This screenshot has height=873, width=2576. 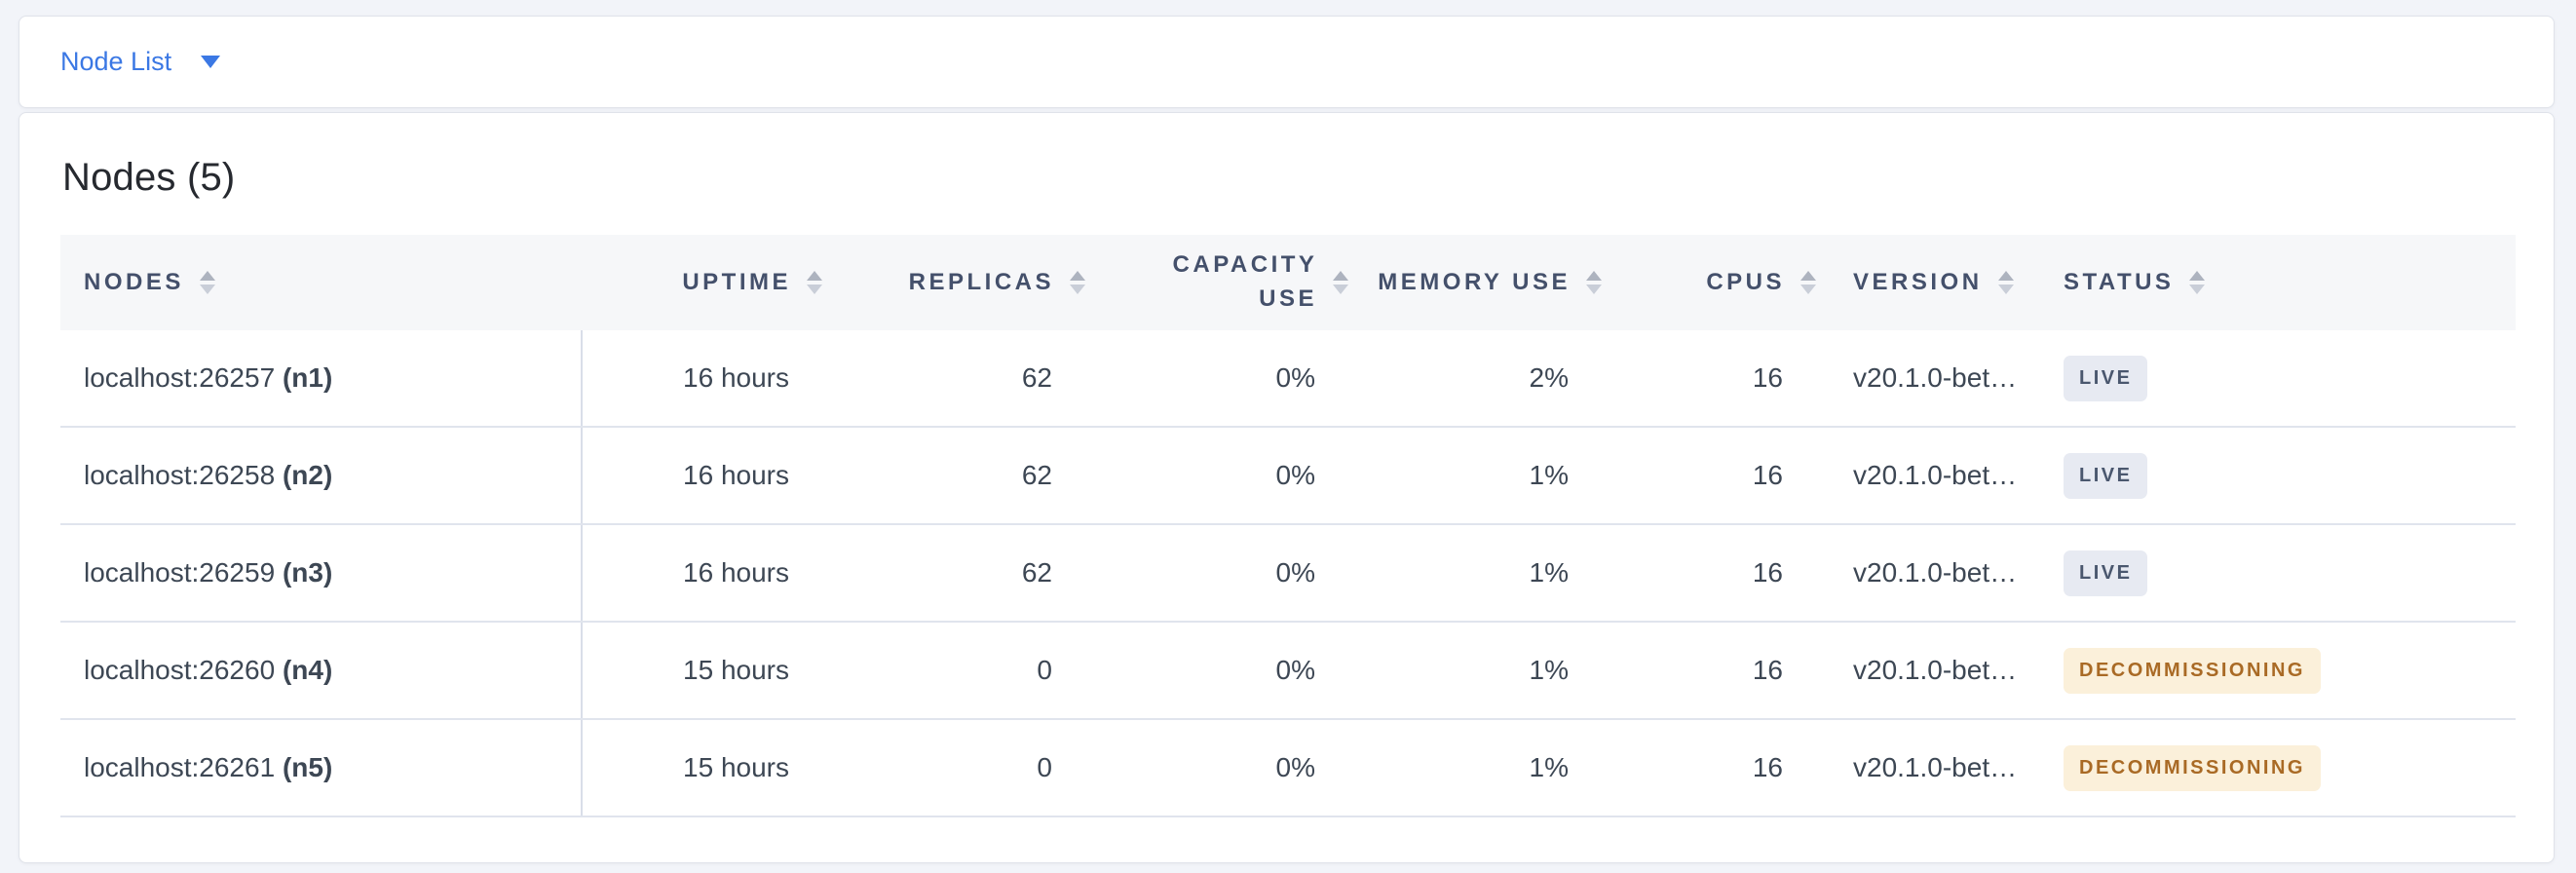 I want to click on node-address-cell: localhost:26257 (n1), so click(x=321, y=379).